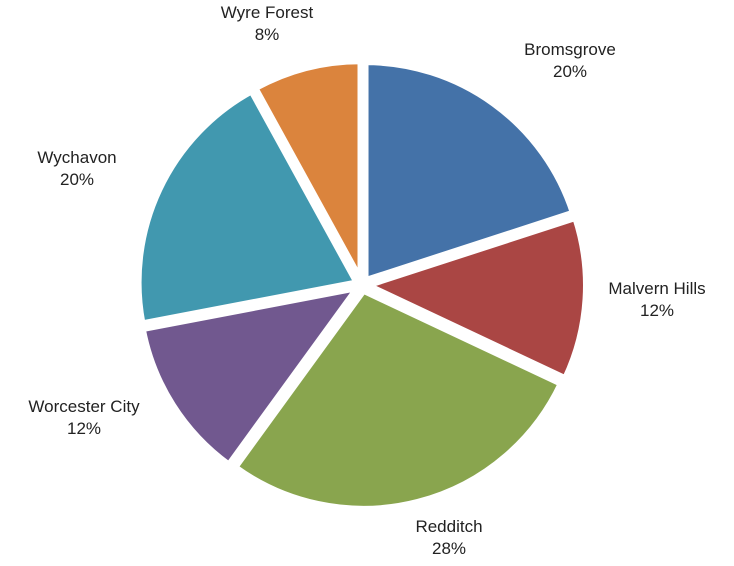 This screenshot has width=734, height=566. I want to click on slice-label-bromsgrove: Bromsgrove, so click(570, 49).